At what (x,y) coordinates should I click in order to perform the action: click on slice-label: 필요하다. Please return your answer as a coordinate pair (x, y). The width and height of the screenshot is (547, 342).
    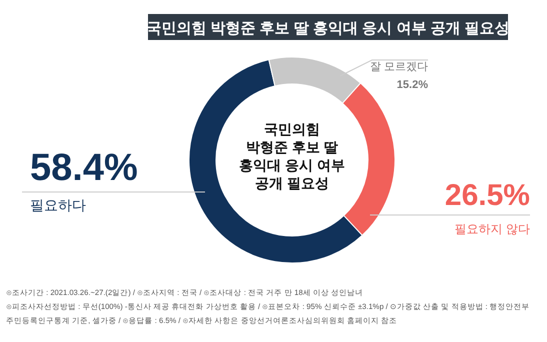
    Looking at the image, I should click on (58, 205).